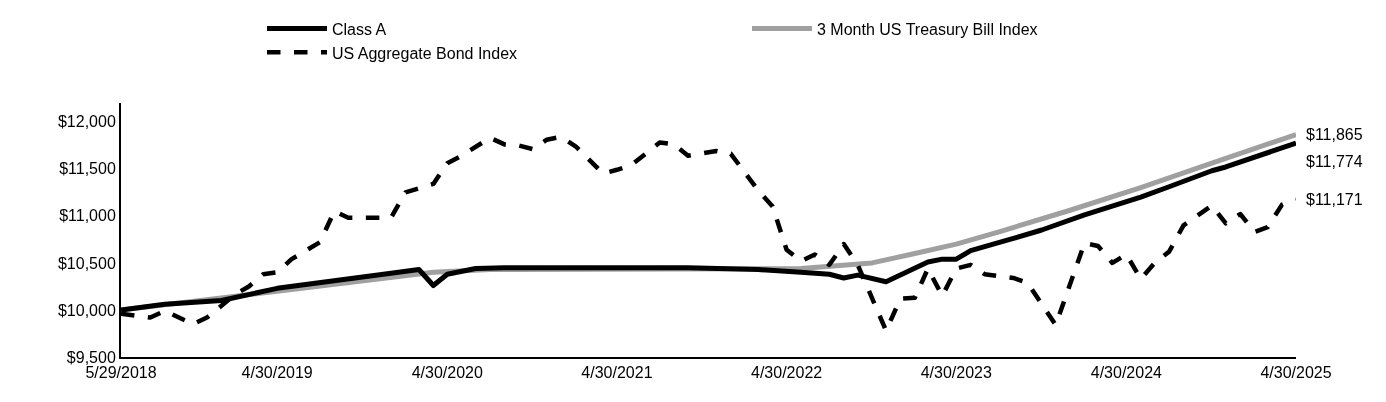 The height and width of the screenshot is (402, 1386). I want to click on x-tick-label: 4/30/2022, so click(787, 373).